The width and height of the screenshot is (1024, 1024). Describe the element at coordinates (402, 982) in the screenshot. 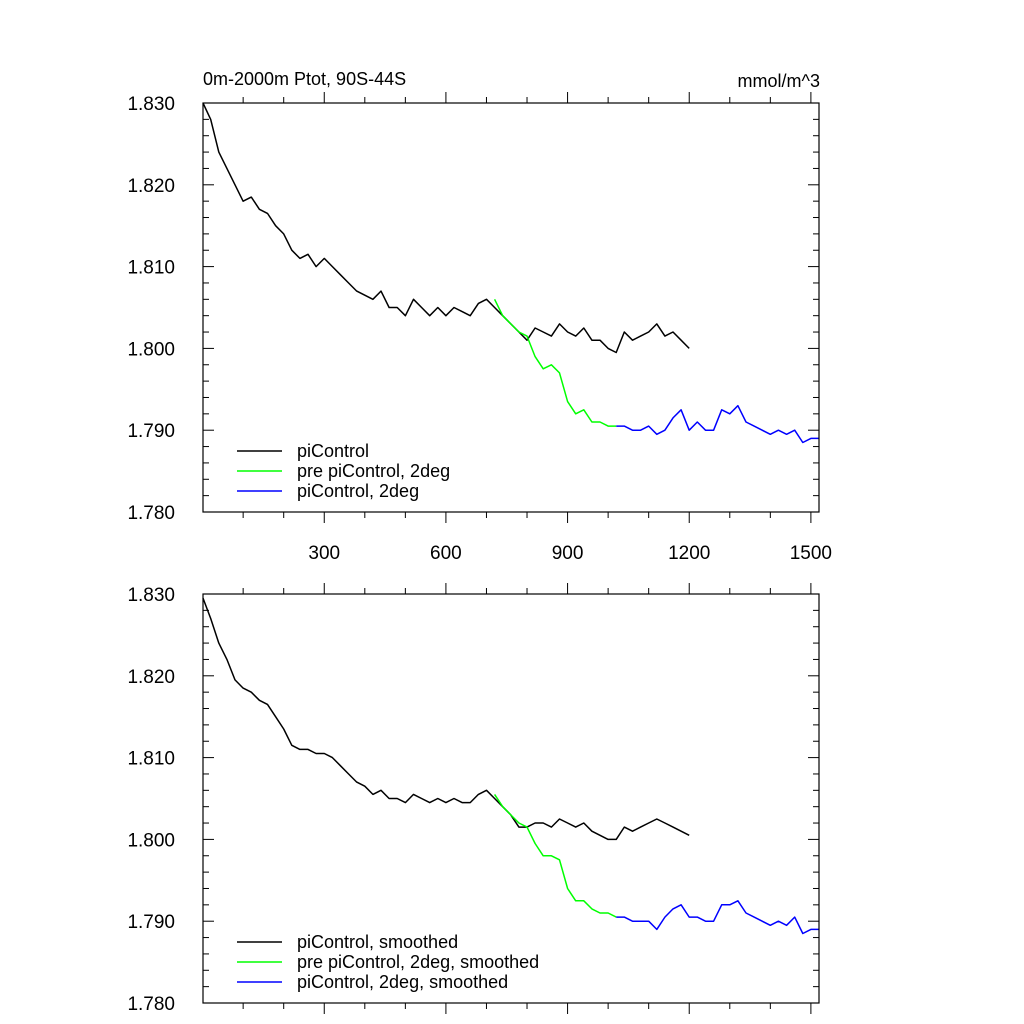

I see `legend-label: piControl, 2deg, smoothed` at that location.